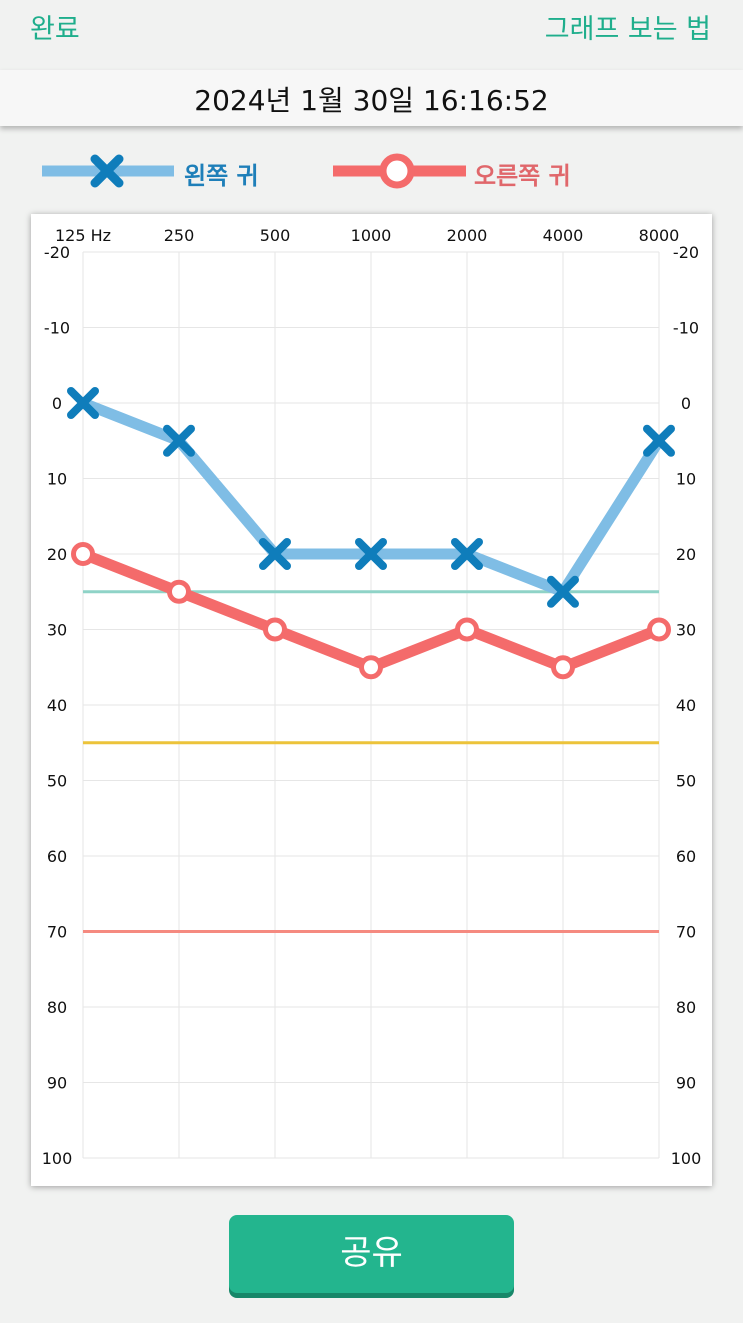 Image resolution: width=743 pixels, height=1323 pixels. I want to click on test-datetime: 2024년 1월 30일 16:16:52, so click(371, 100).